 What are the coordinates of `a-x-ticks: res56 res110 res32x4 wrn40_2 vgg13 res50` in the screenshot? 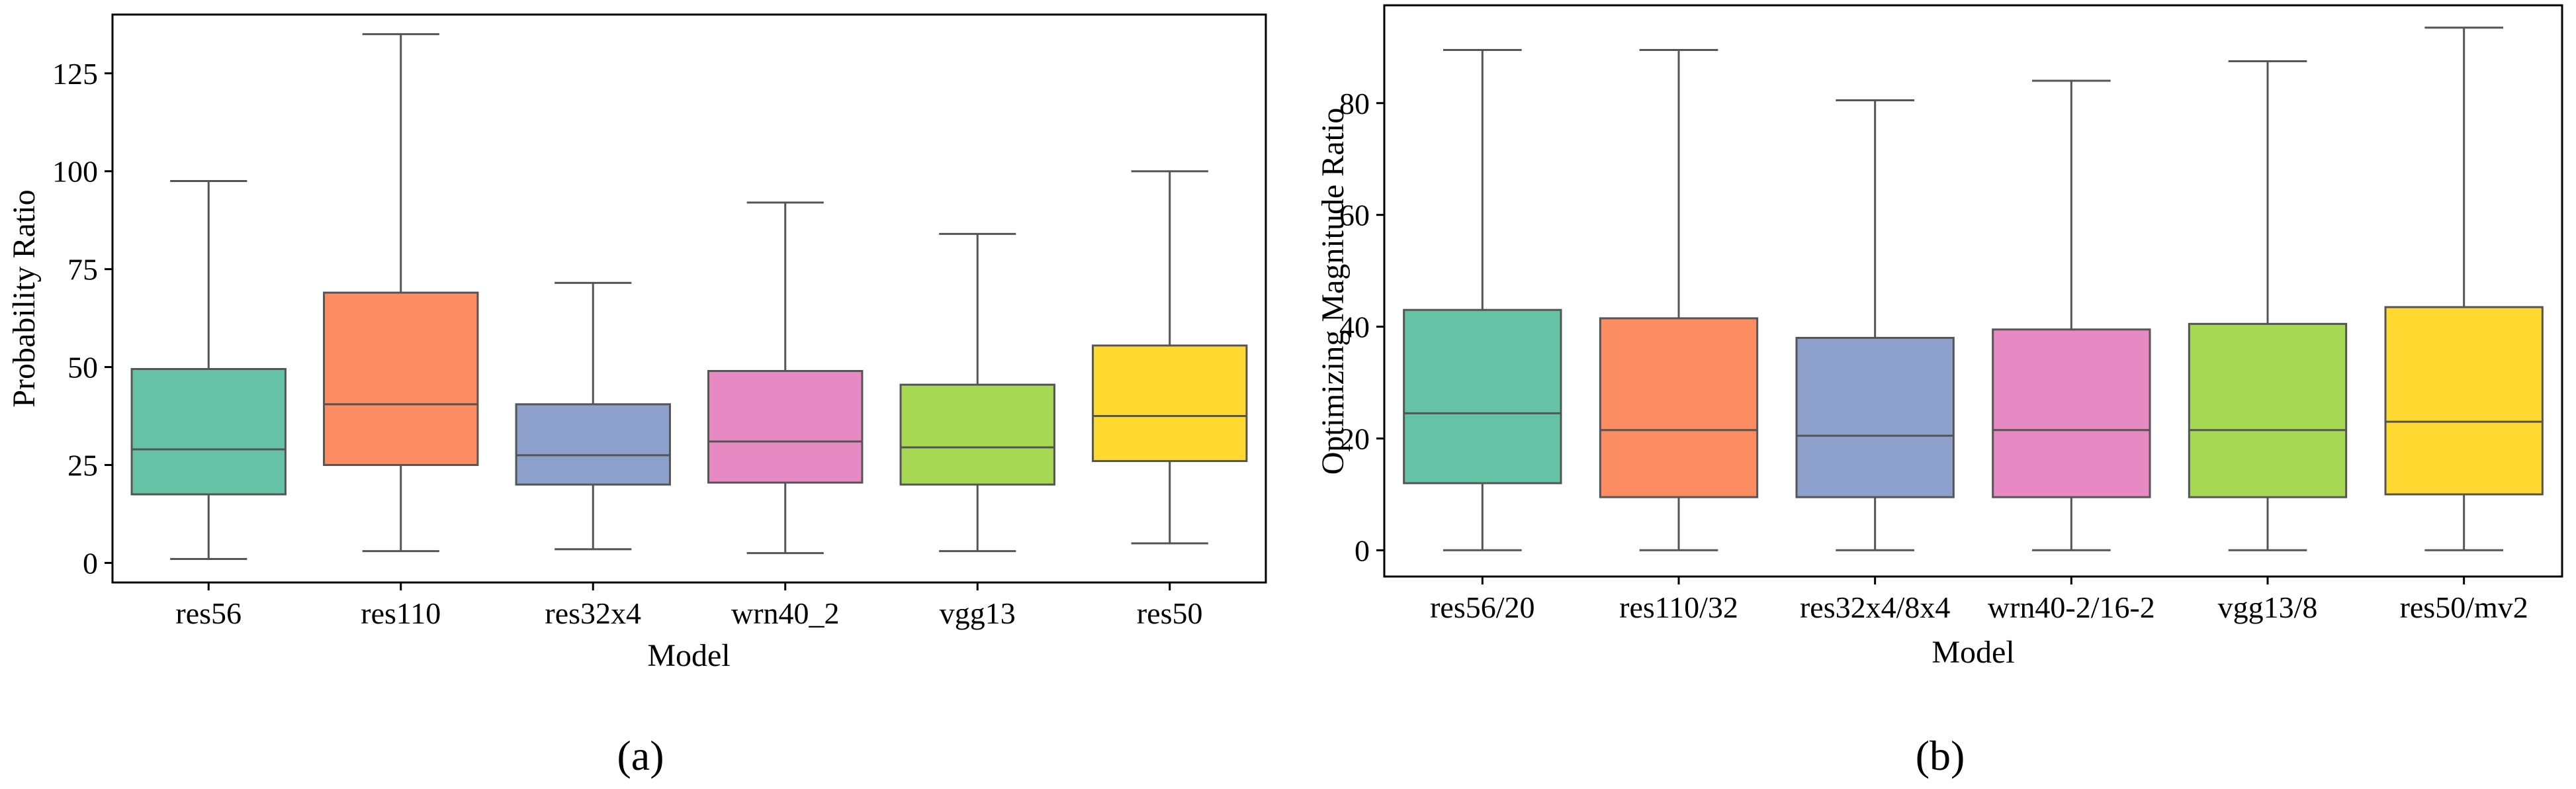 It's located at (689, 606).